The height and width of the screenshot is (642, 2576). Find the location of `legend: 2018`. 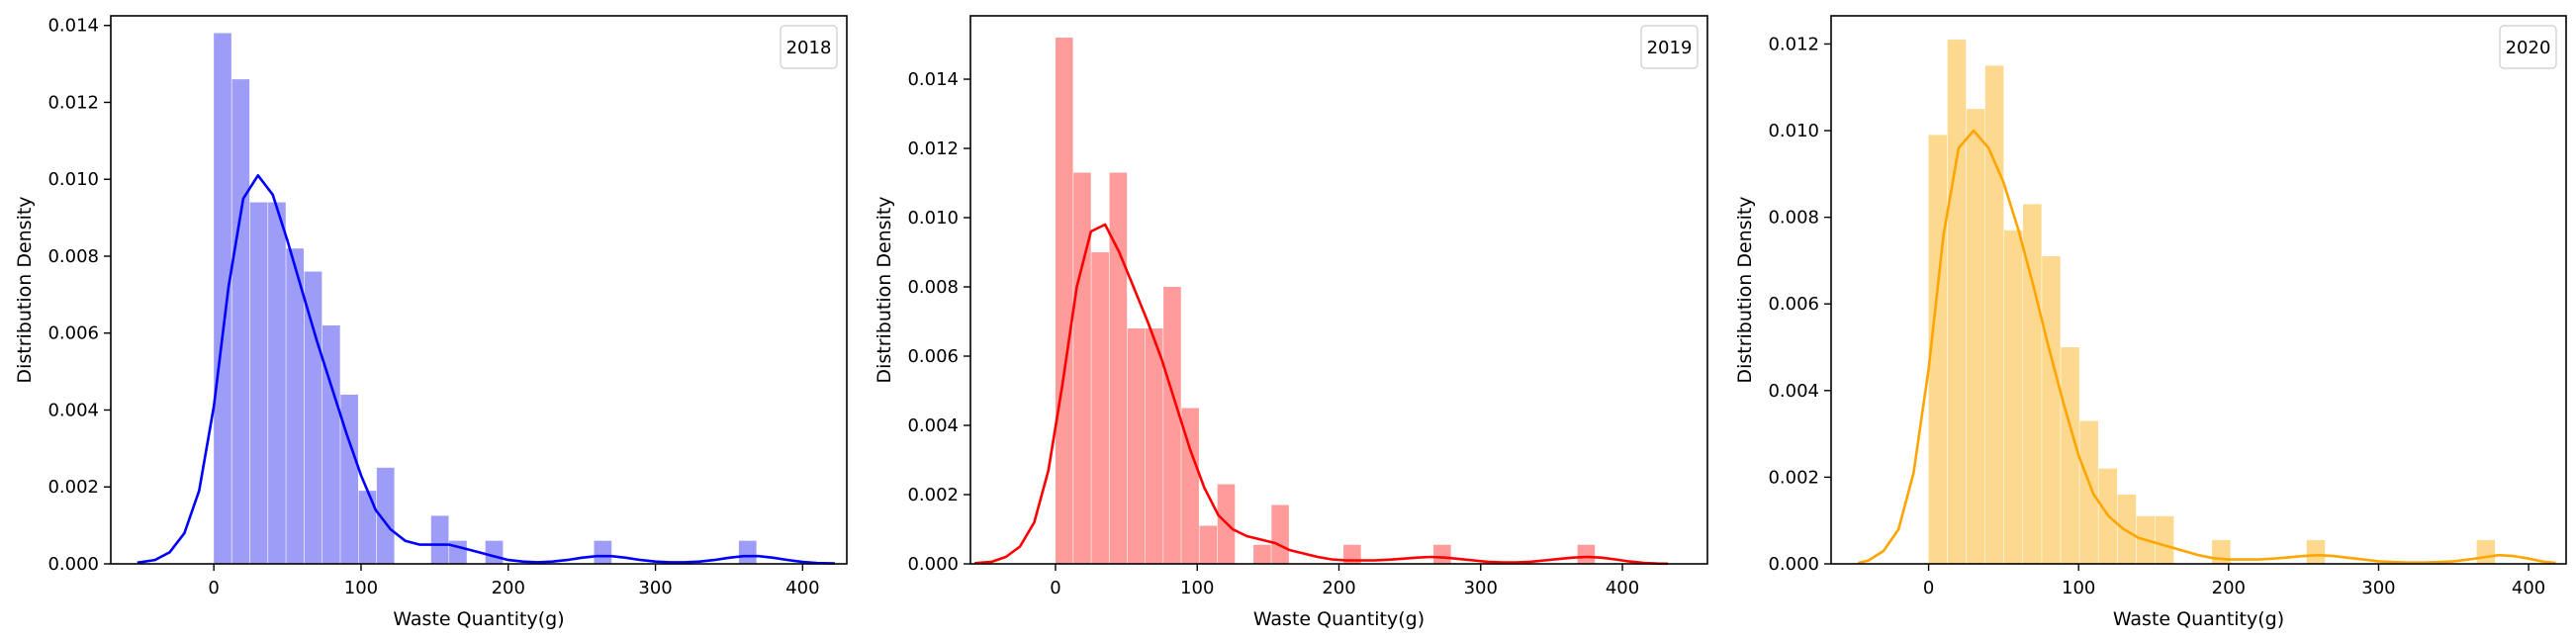

legend: 2018 is located at coordinates (809, 47).